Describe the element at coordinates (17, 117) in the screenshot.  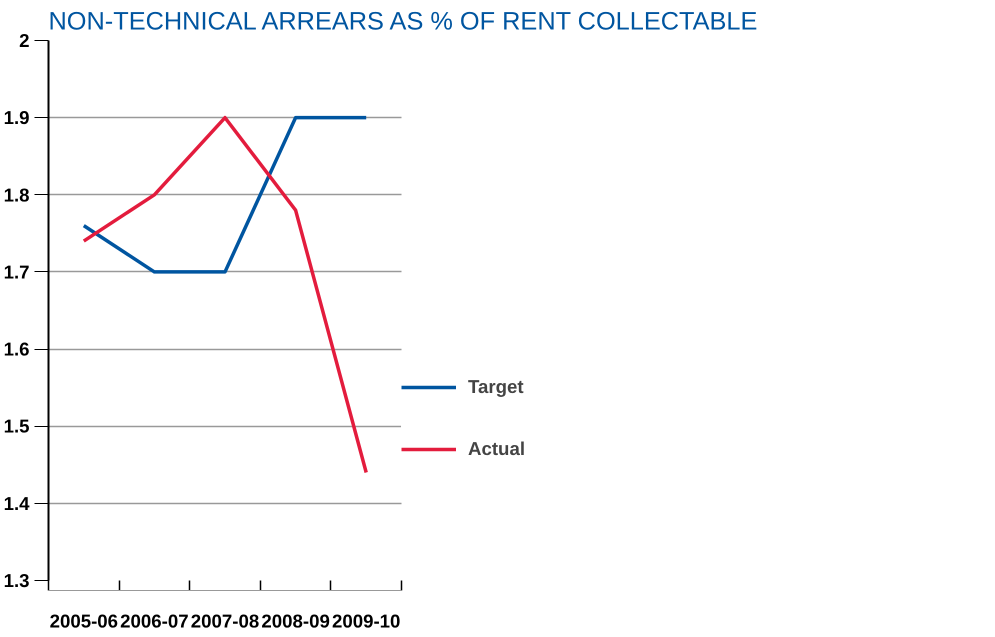
I see `y-tick-label: 1.9` at that location.